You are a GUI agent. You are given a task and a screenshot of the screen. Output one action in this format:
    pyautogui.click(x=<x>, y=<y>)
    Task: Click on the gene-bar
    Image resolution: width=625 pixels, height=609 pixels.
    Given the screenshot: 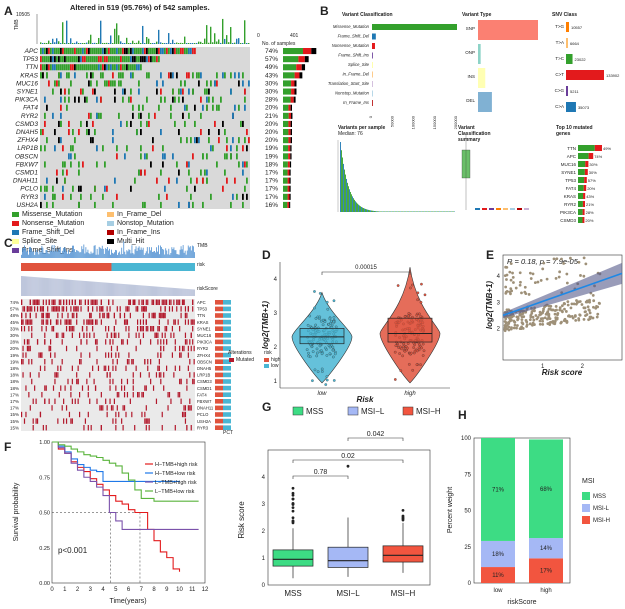 What is the action you would take?
    pyautogui.click(x=292, y=99)
    